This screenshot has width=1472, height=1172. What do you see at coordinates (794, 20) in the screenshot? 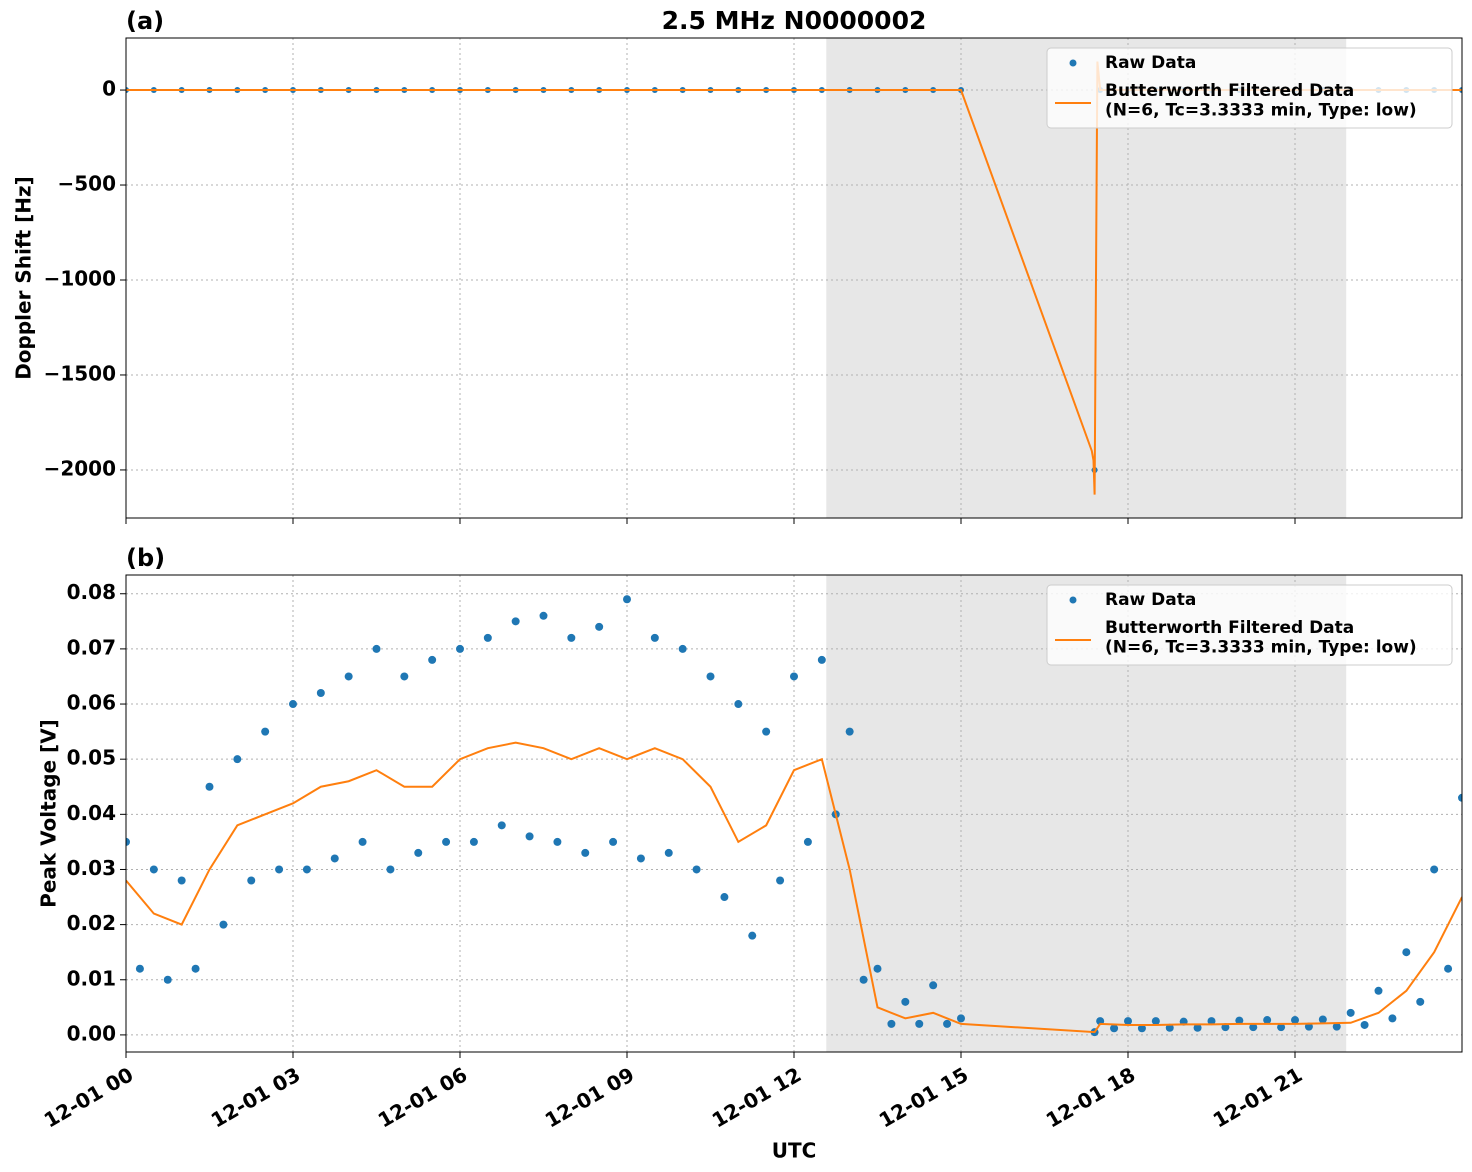
I see `chart-title: 2.5 MHz N0000002` at bounding box center [794, 20].